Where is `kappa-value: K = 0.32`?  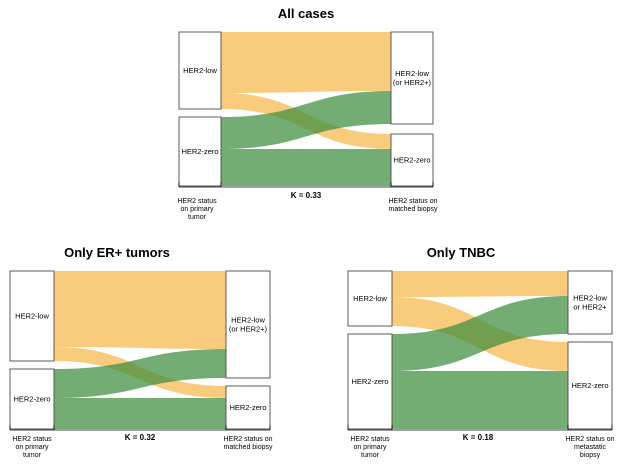
kappa-value: K = 0.32 is located at coordinates (140, 437).